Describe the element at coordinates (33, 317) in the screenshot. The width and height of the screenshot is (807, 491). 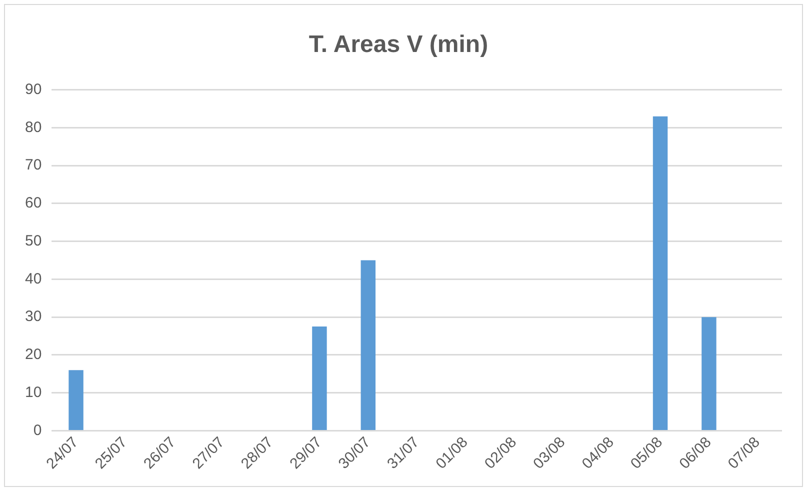
I see `y-tick-label: 30` at that location.